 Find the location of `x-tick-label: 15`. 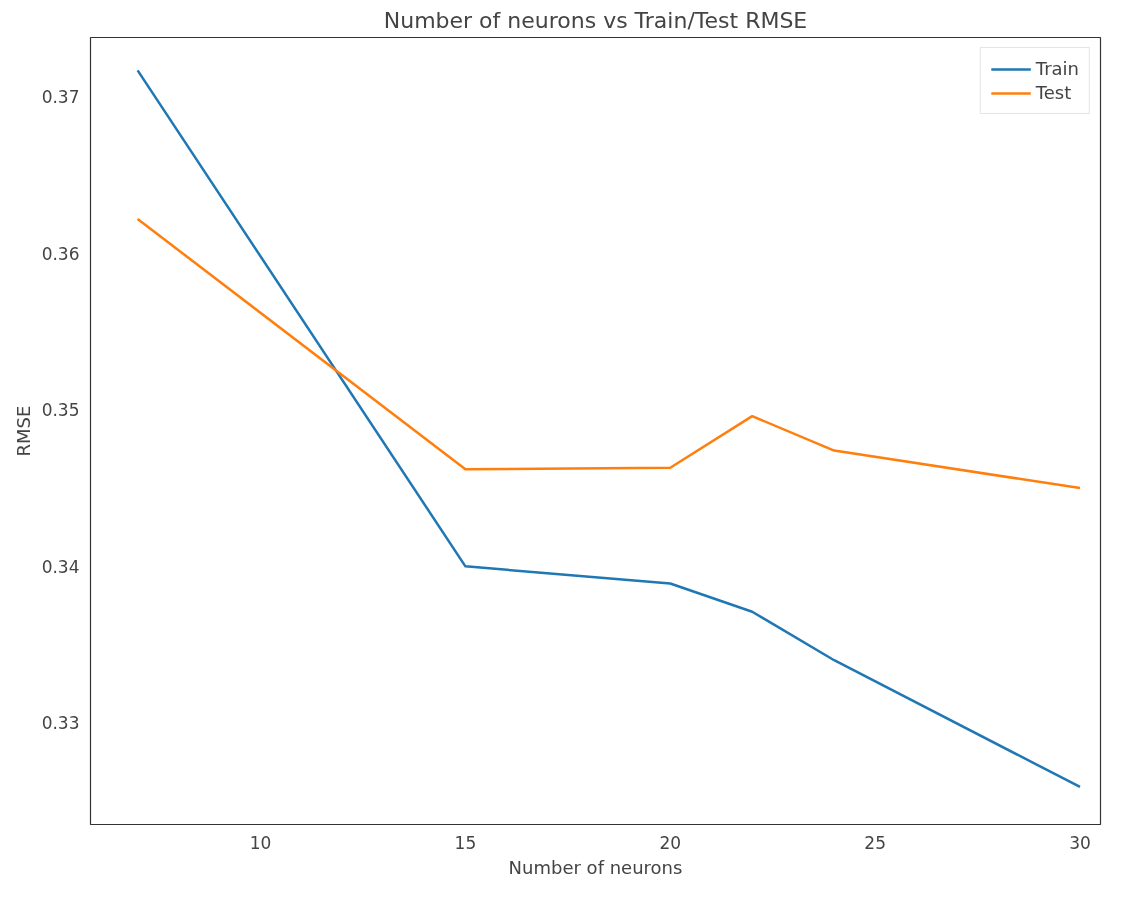

x-tick-label: 15 is located at coordinates (465, 842).